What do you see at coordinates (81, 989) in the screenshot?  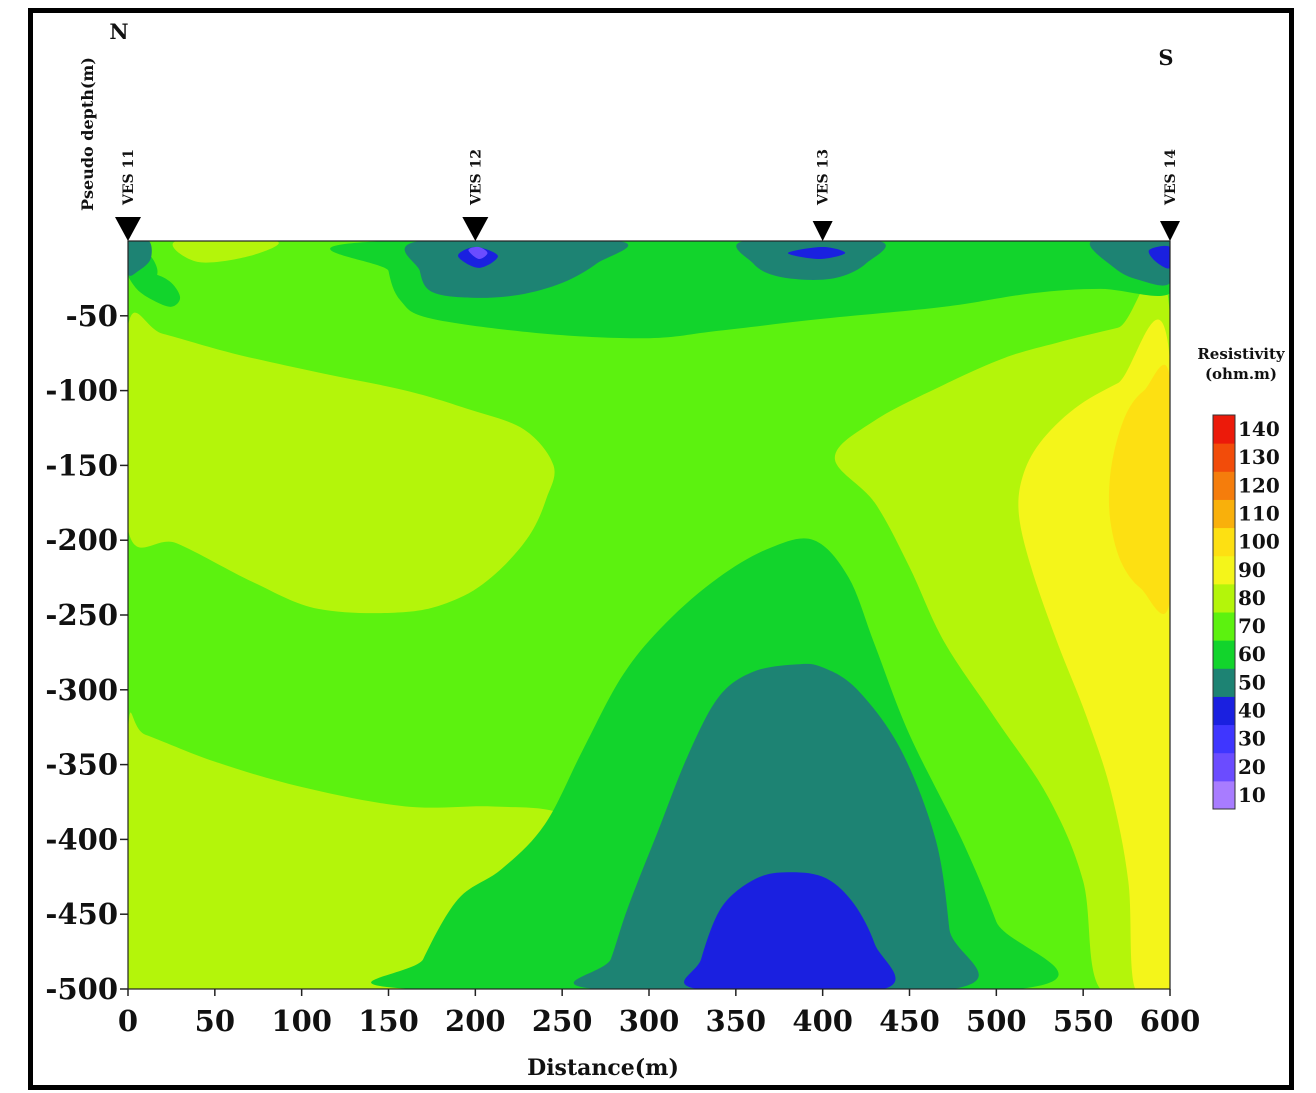 I see `y-tick-label: -500` at bounding box center [81, 989].